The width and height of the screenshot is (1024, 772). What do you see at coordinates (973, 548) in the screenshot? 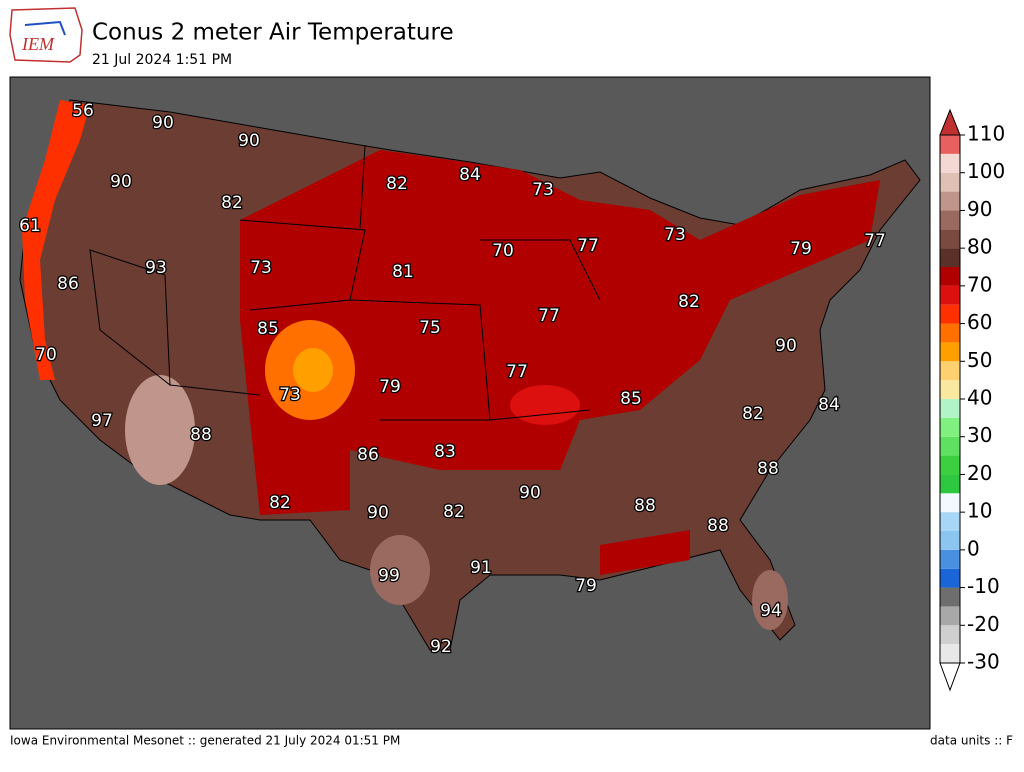
I see `colorbar-tick-label: 0` at bounding box center [973, 548].